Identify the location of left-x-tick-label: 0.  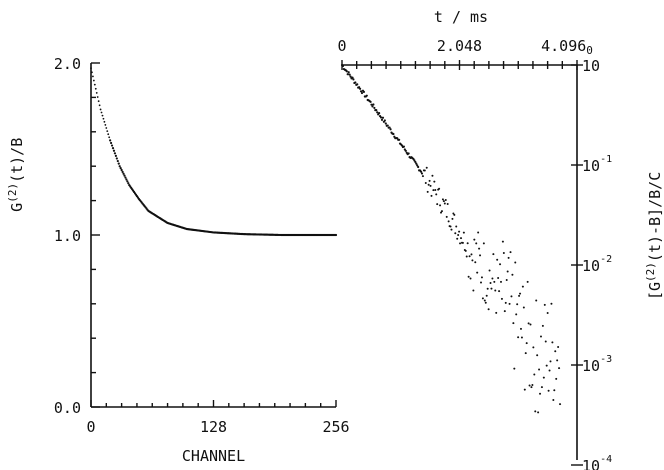
(90, 427).